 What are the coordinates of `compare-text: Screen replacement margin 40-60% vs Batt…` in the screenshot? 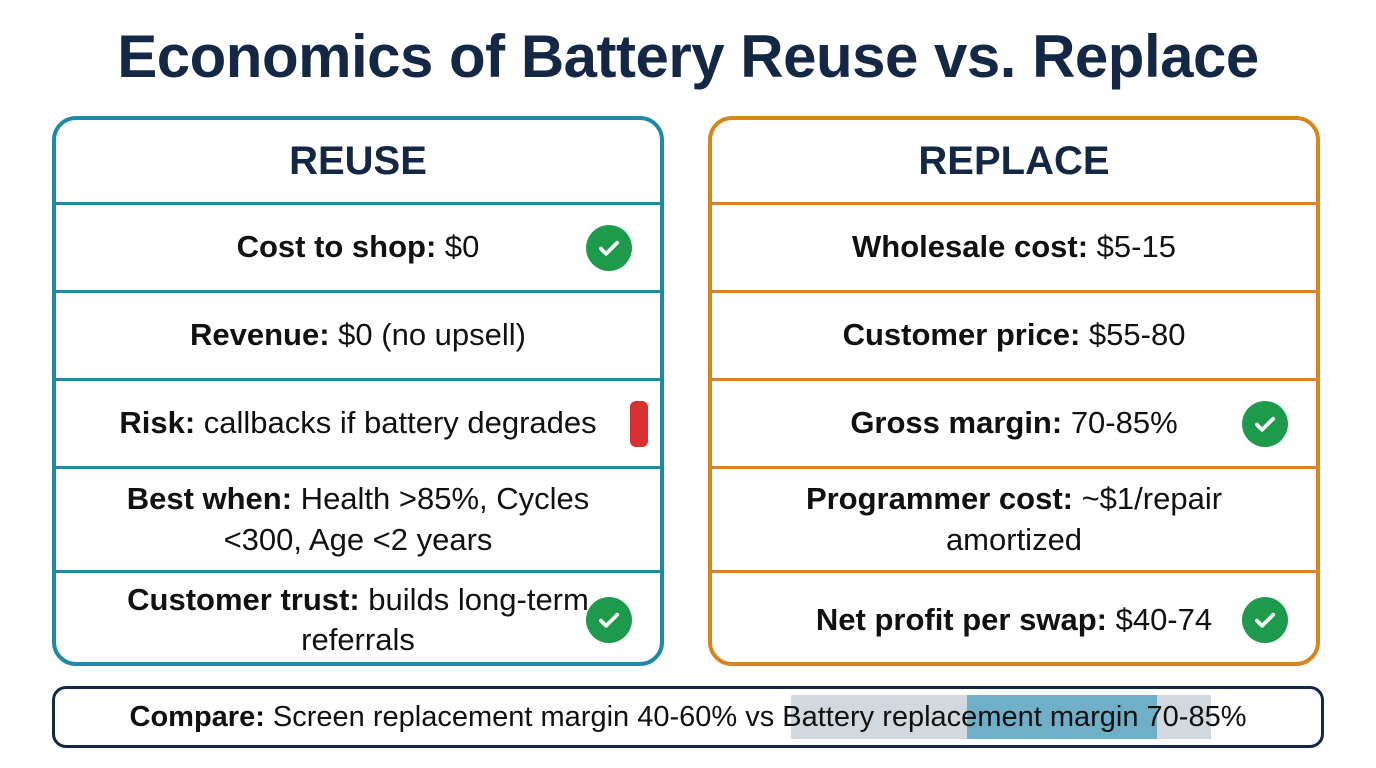 It's located at (755, 716).